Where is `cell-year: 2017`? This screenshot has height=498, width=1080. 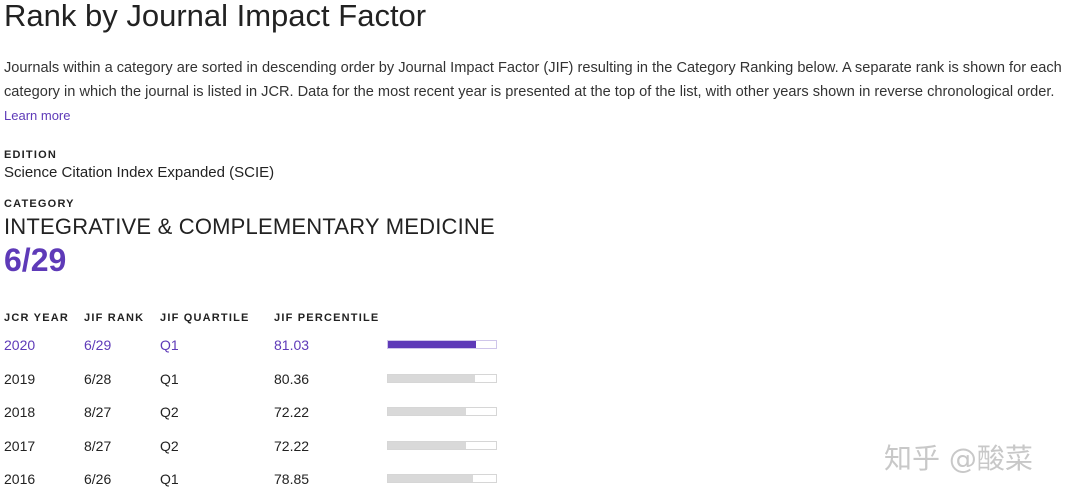 cell-year: 2017 is located at coordinates (20, 446).